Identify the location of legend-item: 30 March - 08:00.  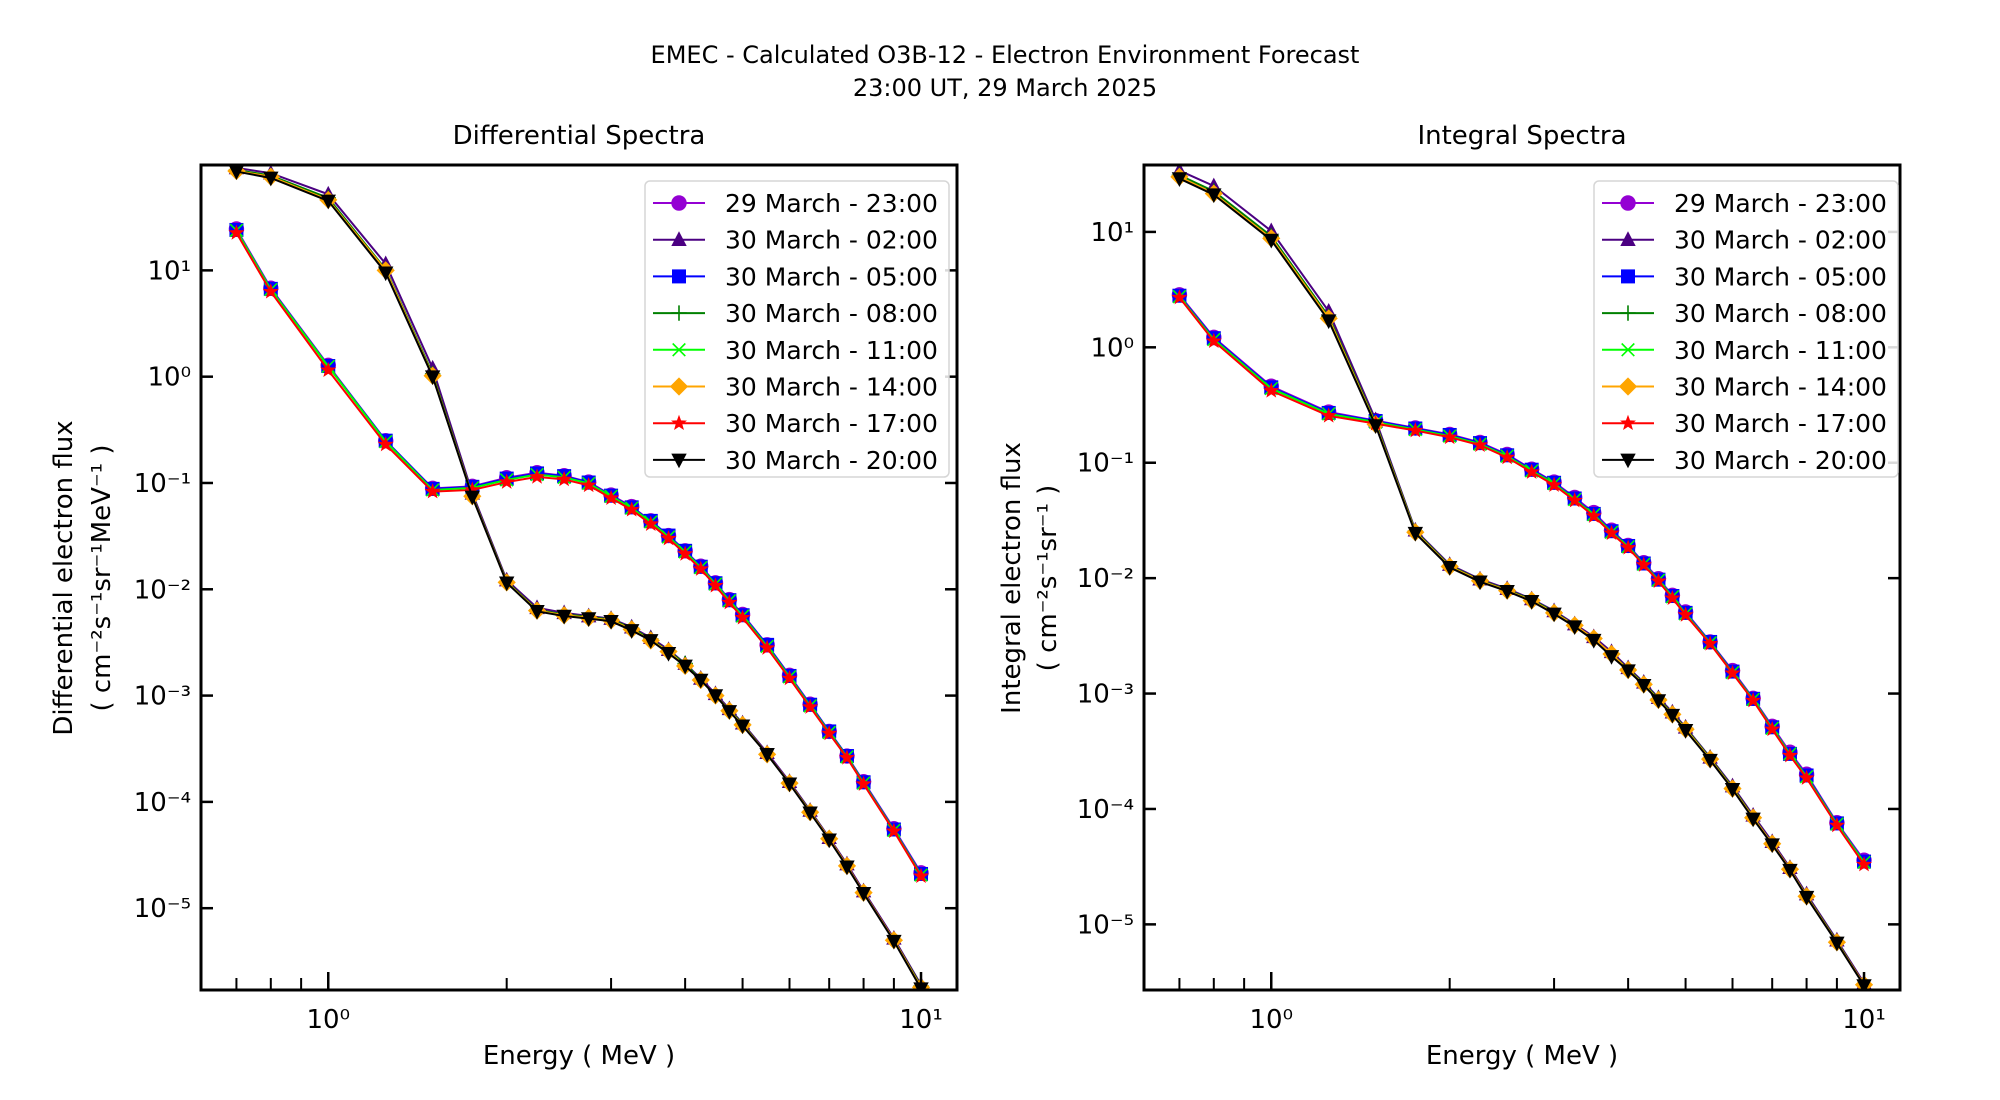
(795, 313).